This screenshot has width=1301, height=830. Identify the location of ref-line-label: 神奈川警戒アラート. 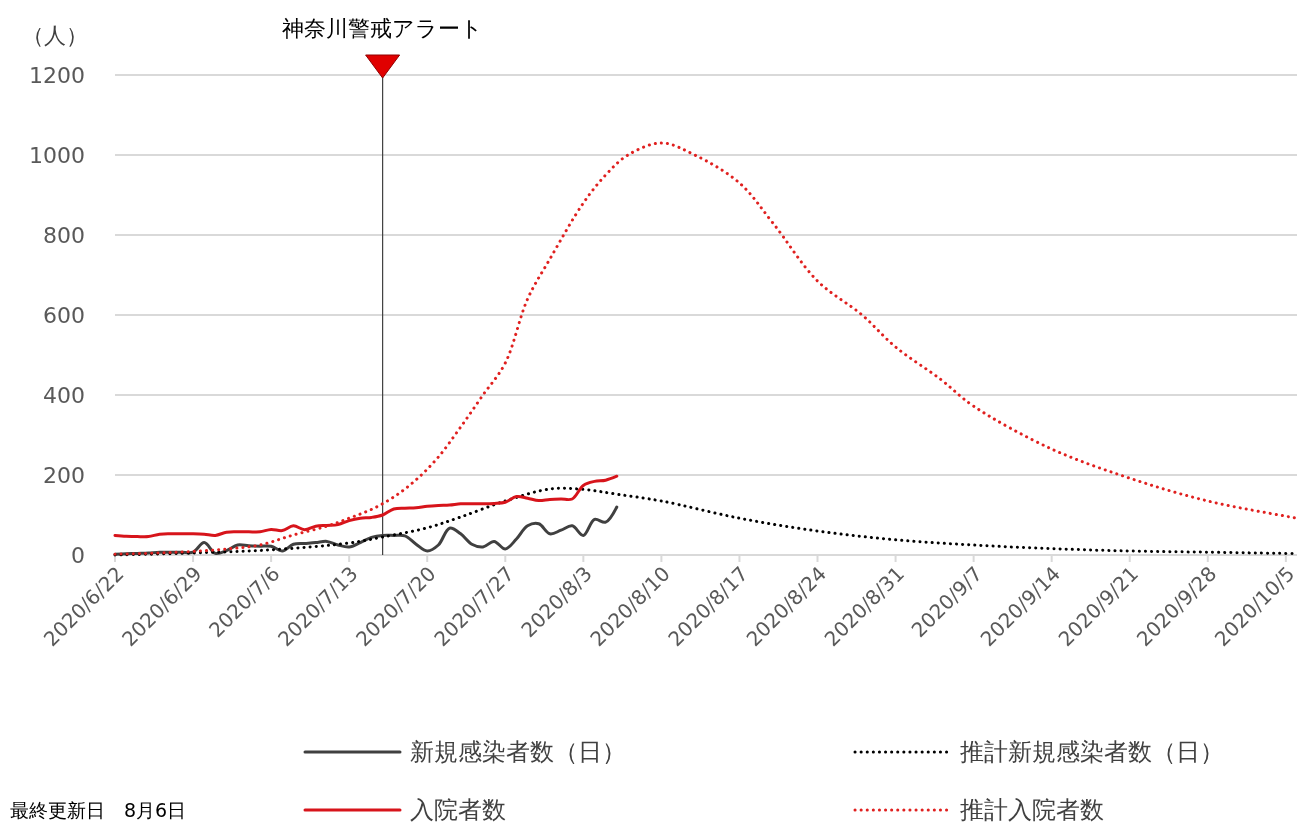
(383, 28).